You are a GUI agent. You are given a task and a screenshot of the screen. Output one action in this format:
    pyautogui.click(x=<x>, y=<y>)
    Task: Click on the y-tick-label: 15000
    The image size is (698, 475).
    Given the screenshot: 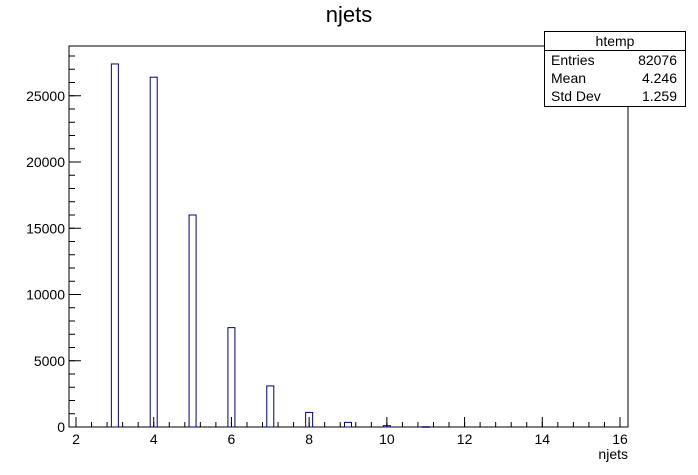 What is the action you would take?
    pyautogui.click(x=45, y=228)
    